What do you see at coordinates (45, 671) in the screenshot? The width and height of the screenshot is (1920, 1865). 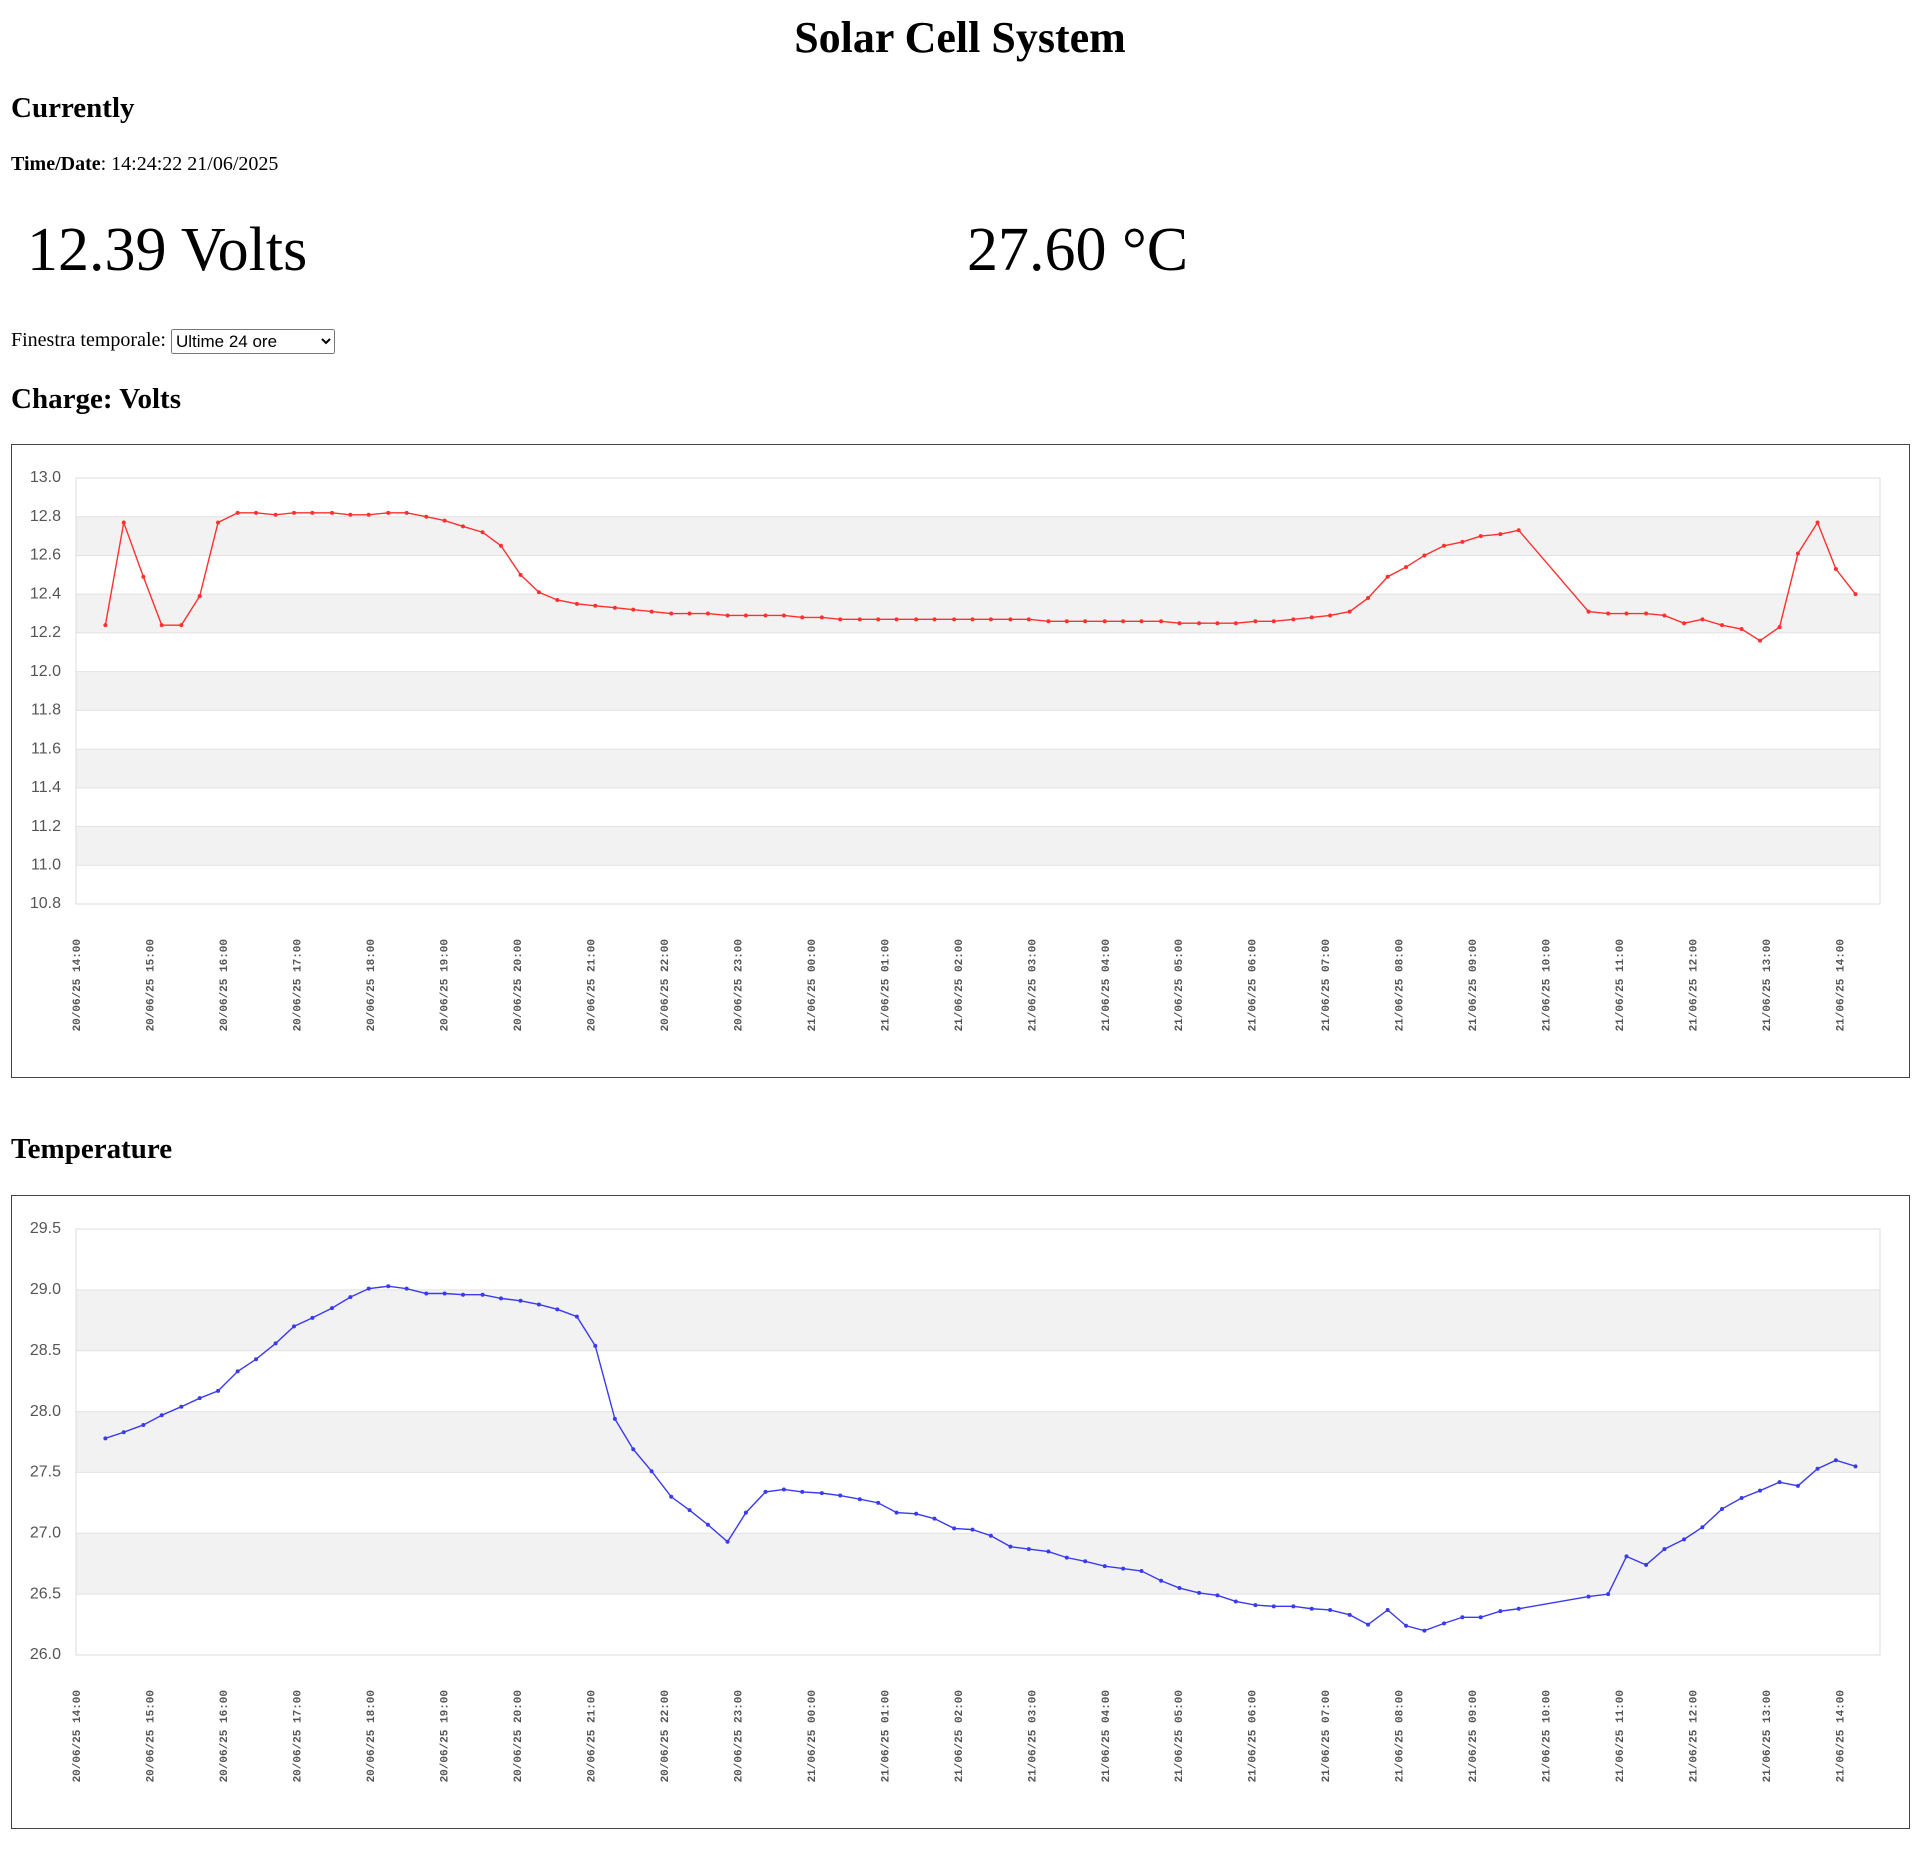 I see `y-tick-label: 12.0` at bounding box center [45, 671].